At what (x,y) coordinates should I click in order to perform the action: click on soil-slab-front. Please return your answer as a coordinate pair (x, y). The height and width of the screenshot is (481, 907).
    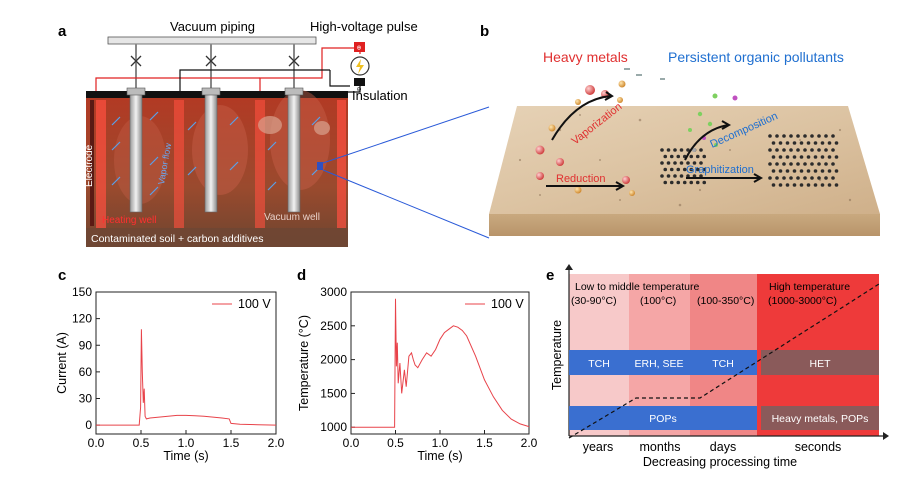
    Looking at the image, I should click on (684, 225).